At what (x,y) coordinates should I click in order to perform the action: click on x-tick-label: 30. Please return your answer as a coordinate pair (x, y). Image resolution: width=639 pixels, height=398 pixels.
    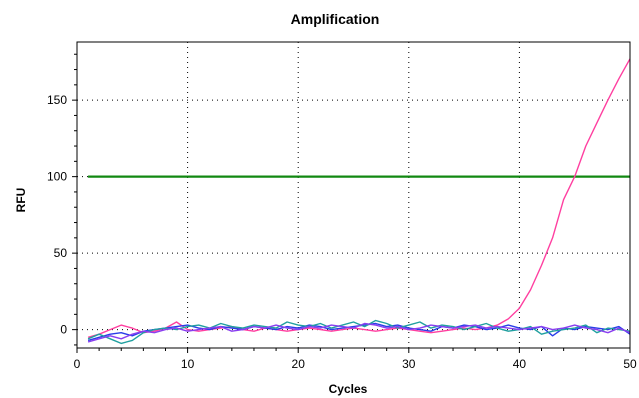
    Looking at the image, I should click on (409, 364).